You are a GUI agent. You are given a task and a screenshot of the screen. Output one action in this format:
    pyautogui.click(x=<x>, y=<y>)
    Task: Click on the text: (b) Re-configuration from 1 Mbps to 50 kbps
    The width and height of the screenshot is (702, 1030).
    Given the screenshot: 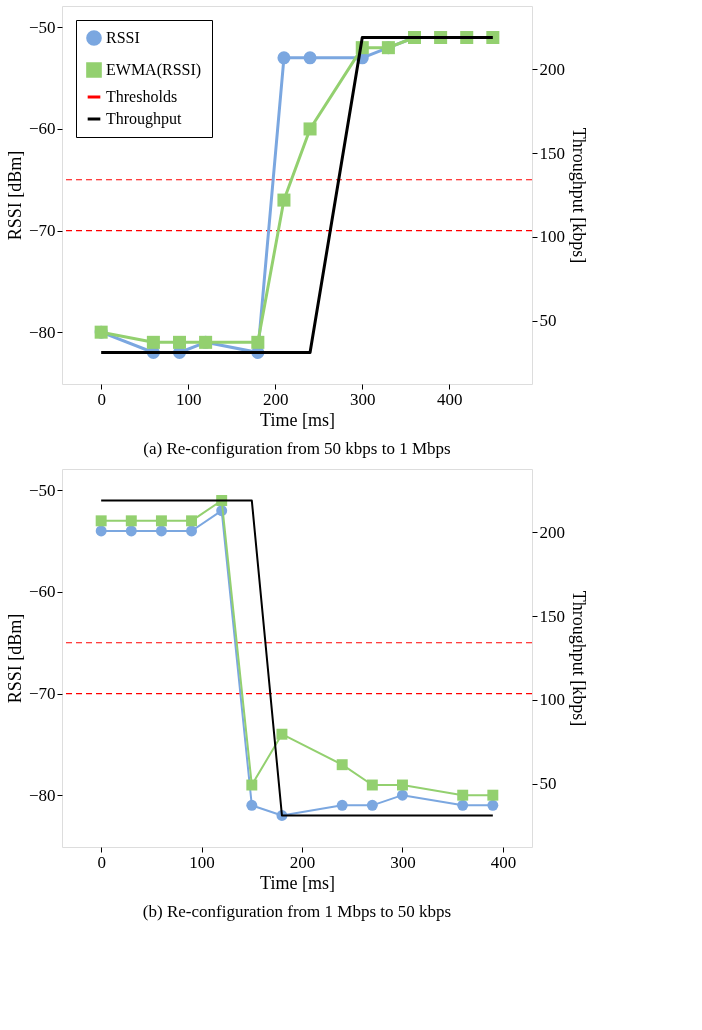 What is the action you would take?
    pyautogui.click(x=297, y=911)
    